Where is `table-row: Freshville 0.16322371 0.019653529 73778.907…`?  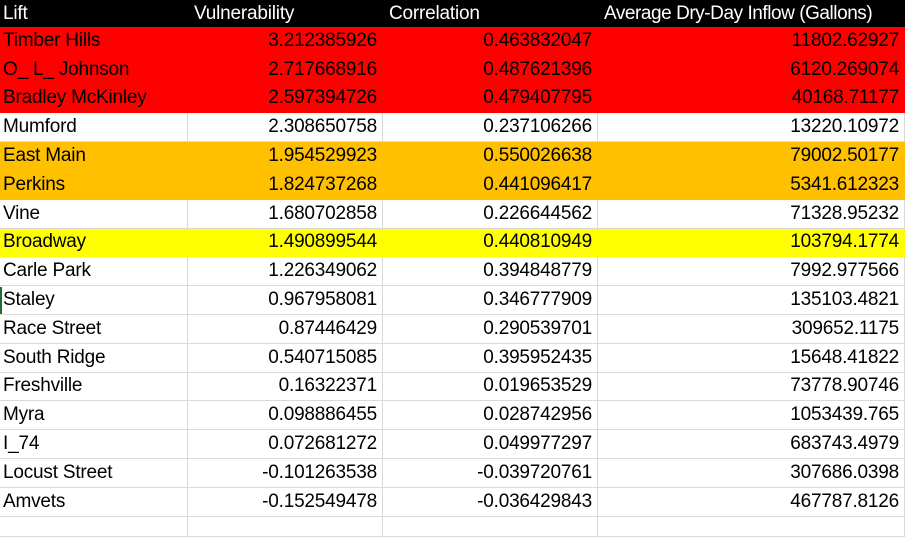
table-row: Freshville 0.16322371 0.019653529 73778.907… is located at coordinates (452, 387).